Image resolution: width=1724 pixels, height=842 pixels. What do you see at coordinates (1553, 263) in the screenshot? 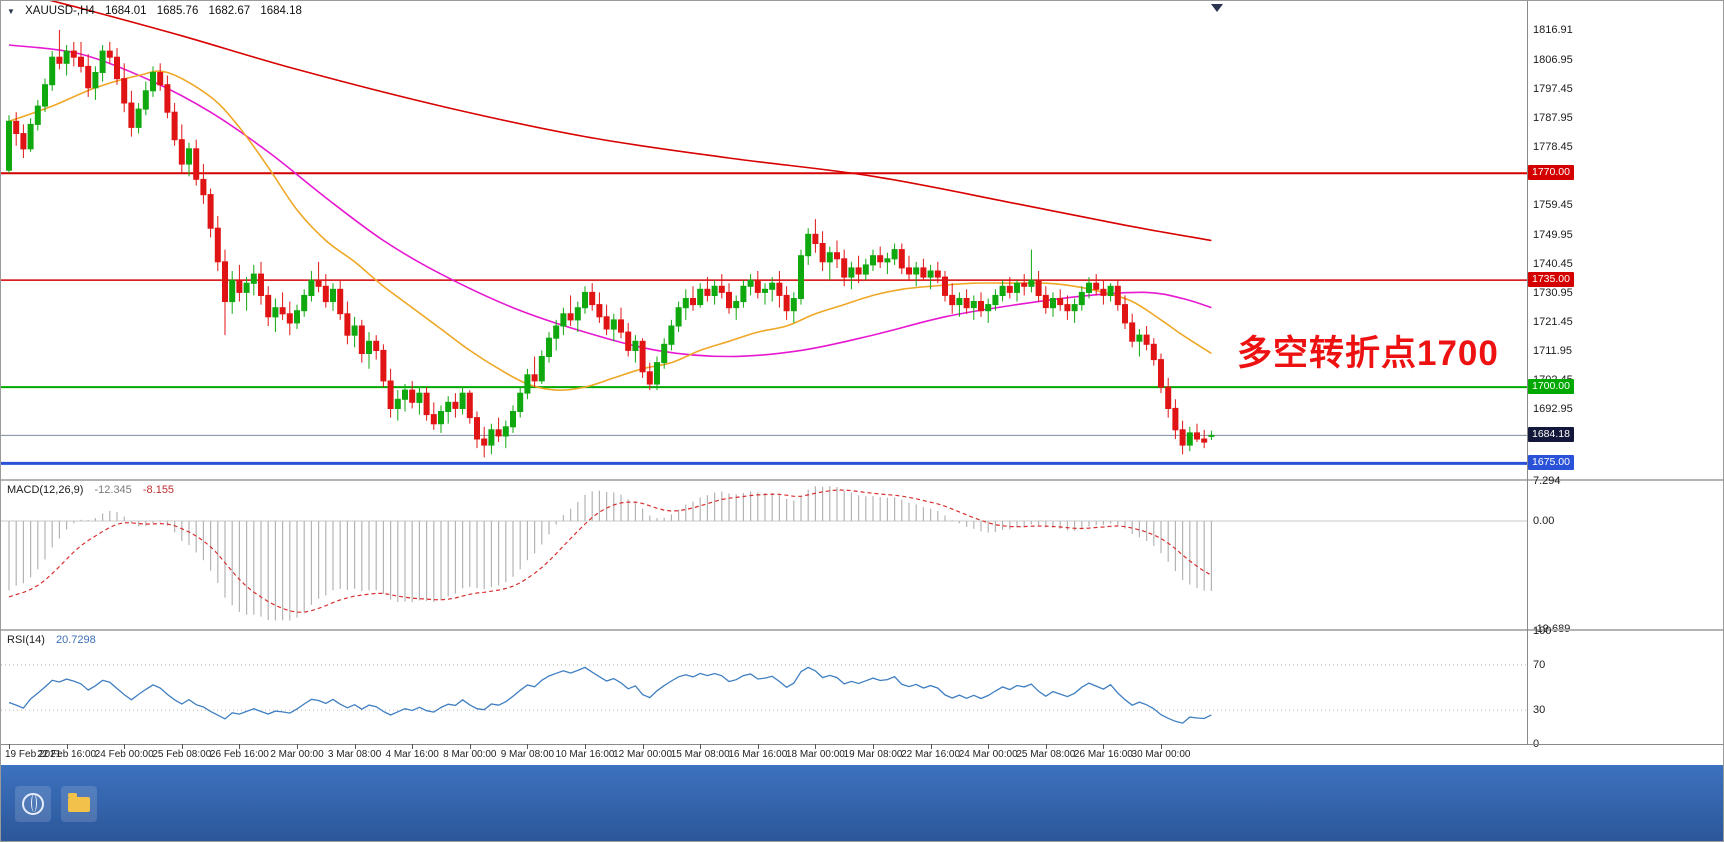
I see `price-axis-label: 1740.45` at bounding box center [1553, 263].